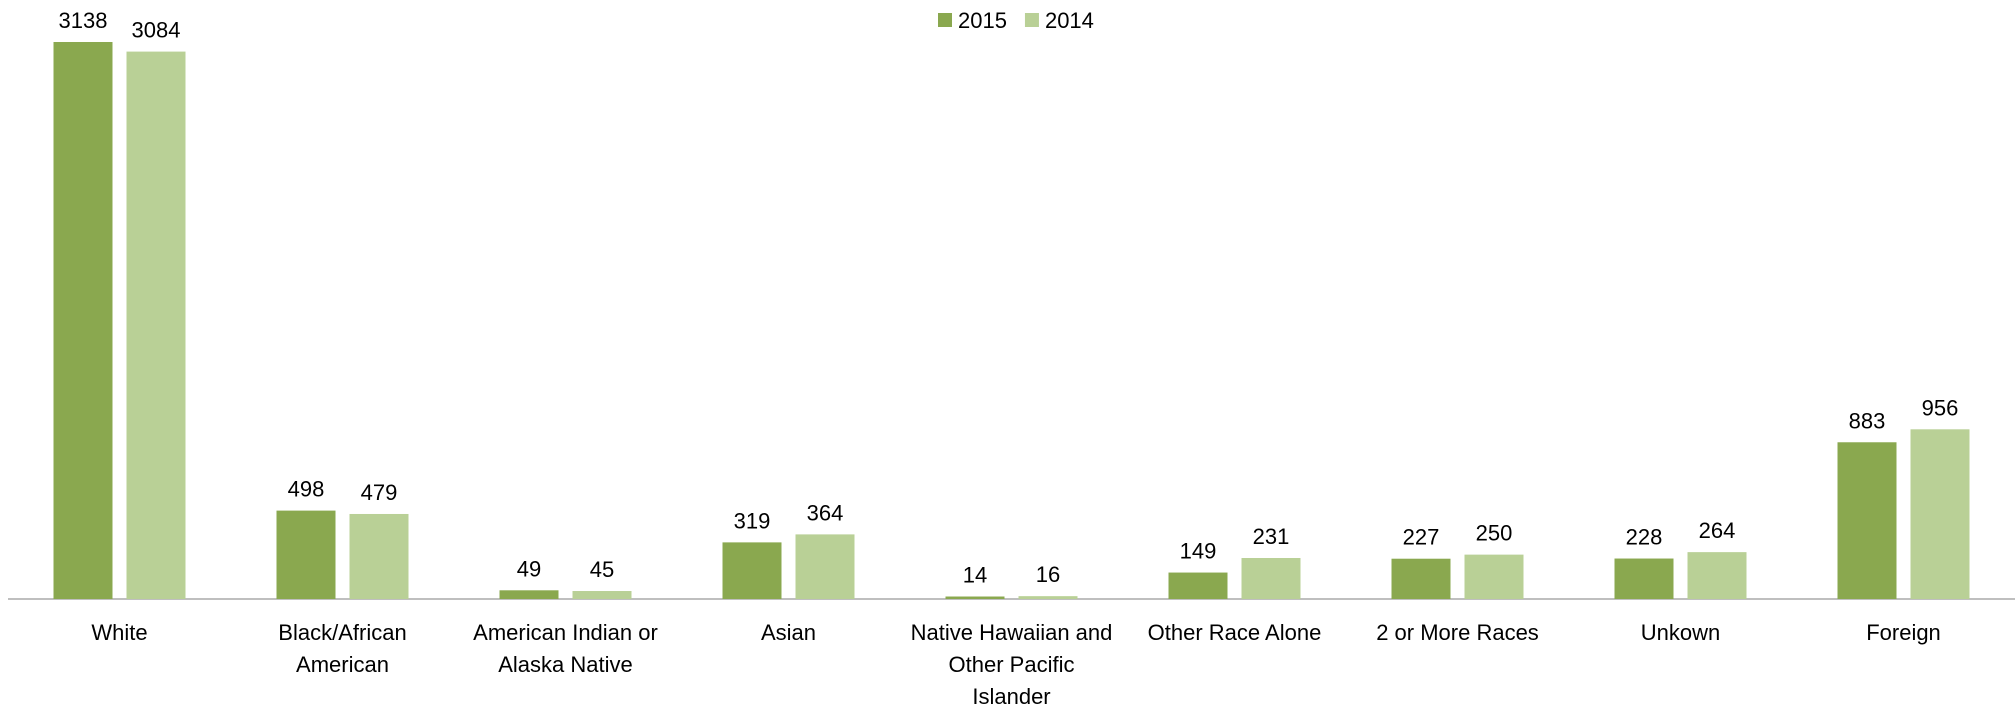  I want to click on data-label: 16, so click(1048, 574).